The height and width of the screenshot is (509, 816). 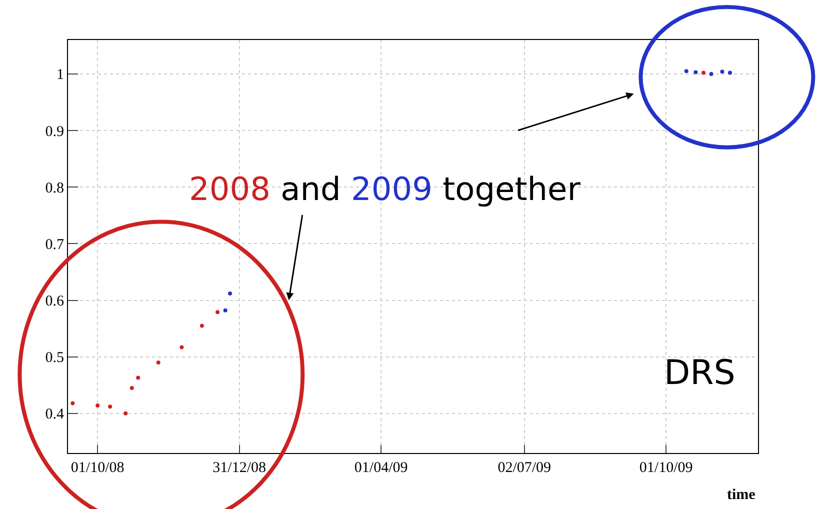 I want to click on x-tick-label: 01/10/08, so click(x=97, y=468).